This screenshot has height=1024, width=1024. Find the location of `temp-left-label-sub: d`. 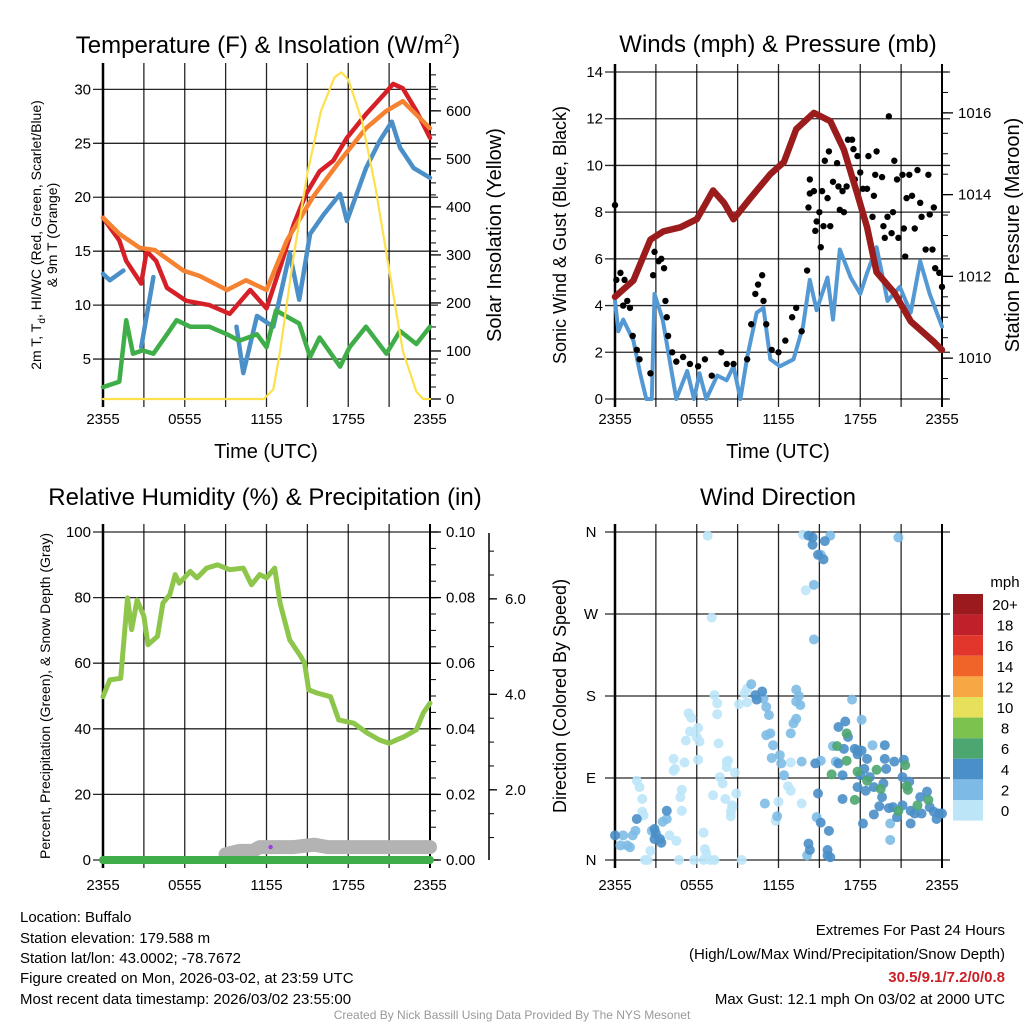

temp-left-label-sub: d is located at coordinates (42, 321).